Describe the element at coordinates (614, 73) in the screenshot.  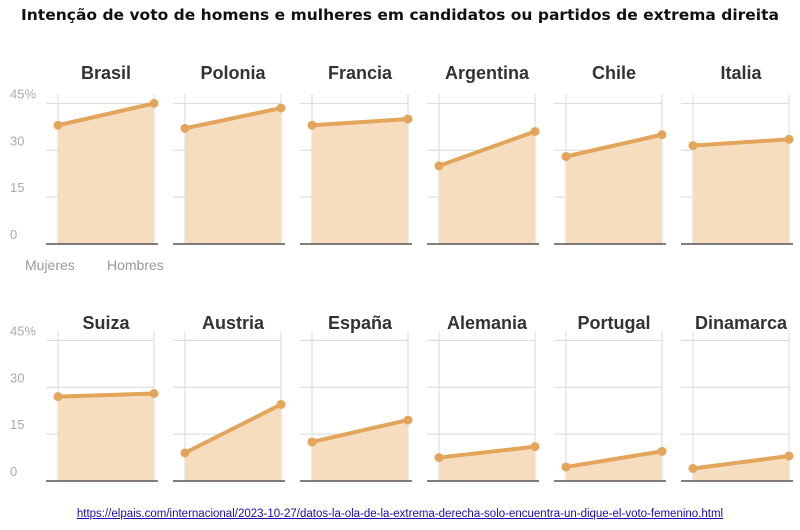
I see `panel-title: Chile` at that location.